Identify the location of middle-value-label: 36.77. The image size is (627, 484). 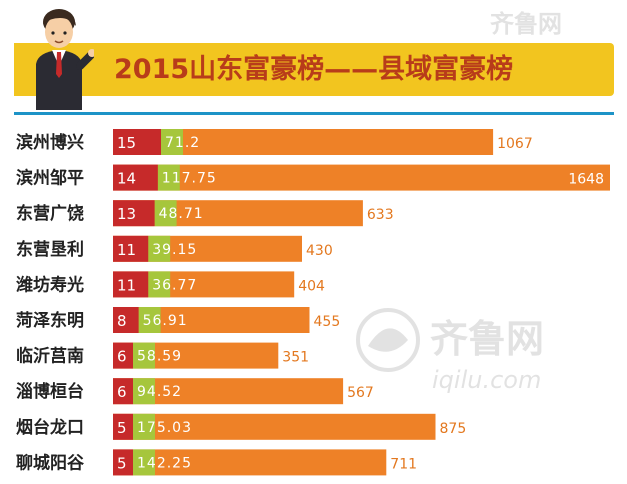
(174, 285).